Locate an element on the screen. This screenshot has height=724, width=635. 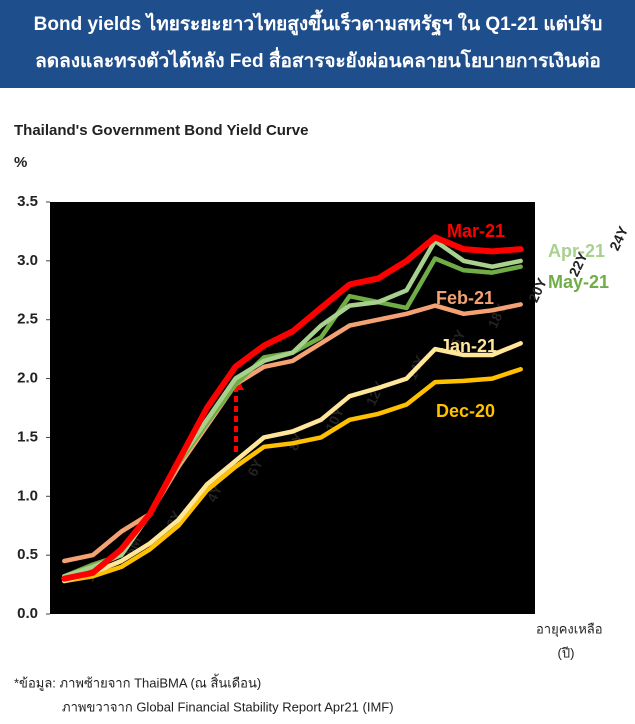
y-tick-label: 2.0 is located at coordinates (27, 378).